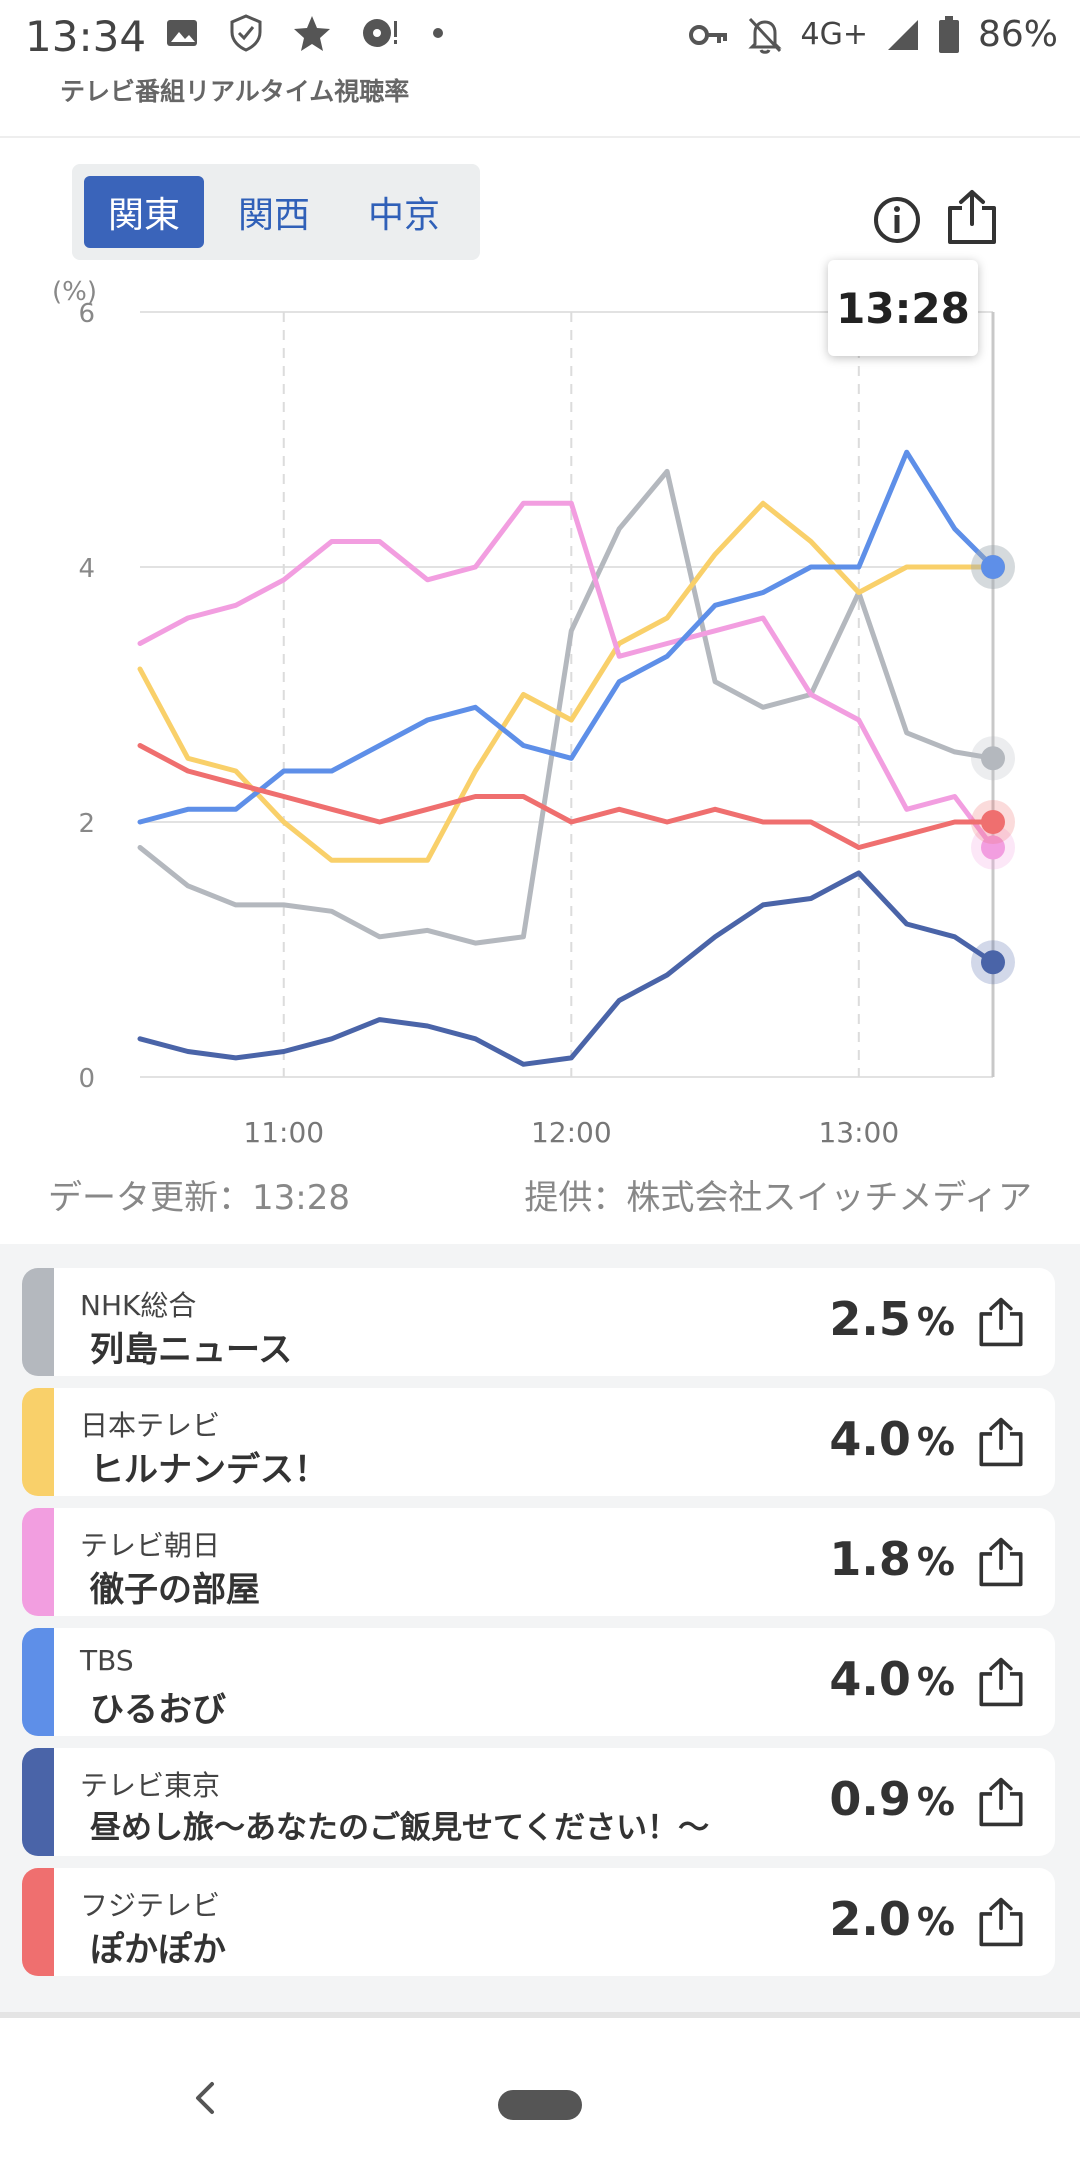 This screenshot has height=2160, width=1080. What do you see at coordinates (138, 1305) in the screenshot?
I see `channel-name: NHK総合` at bounding box center [138, 1305].